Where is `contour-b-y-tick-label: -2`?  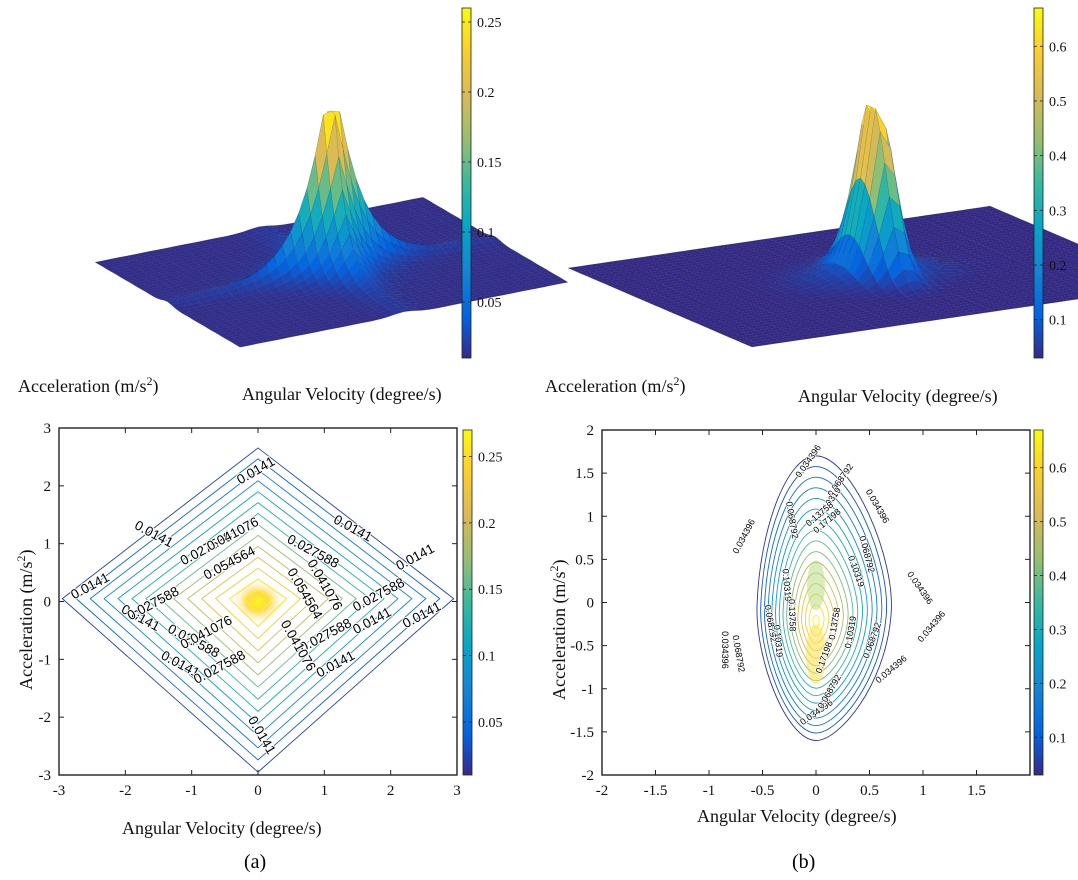 contour-b-y-tick-label: -2 is located at coordinates (588, 776).